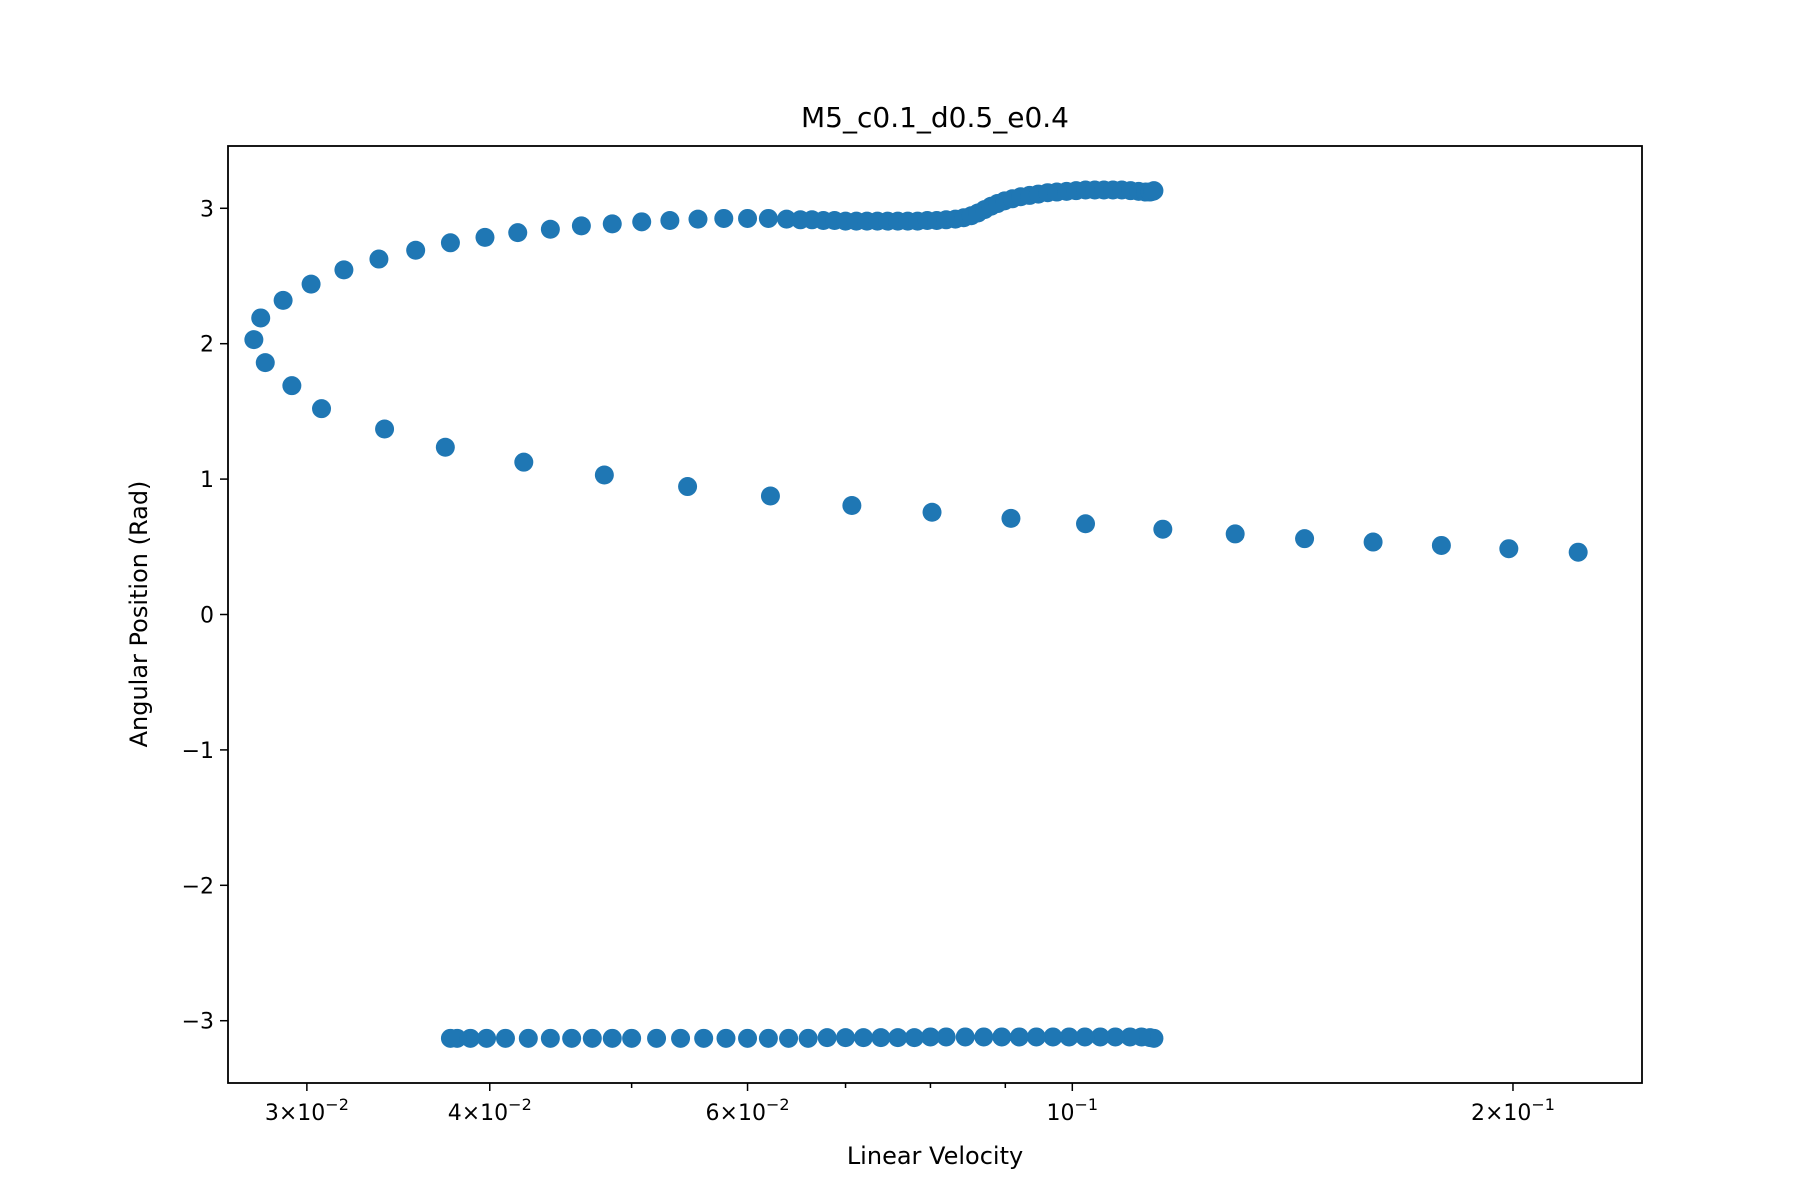 The height and width of the screenshot is (1200, 1800). What do you see at coordinates (1513, 1110) in the screenshot?
I see `x-tick-label-4: 2×10⁻¹` at bounding box center [1513, 1110].